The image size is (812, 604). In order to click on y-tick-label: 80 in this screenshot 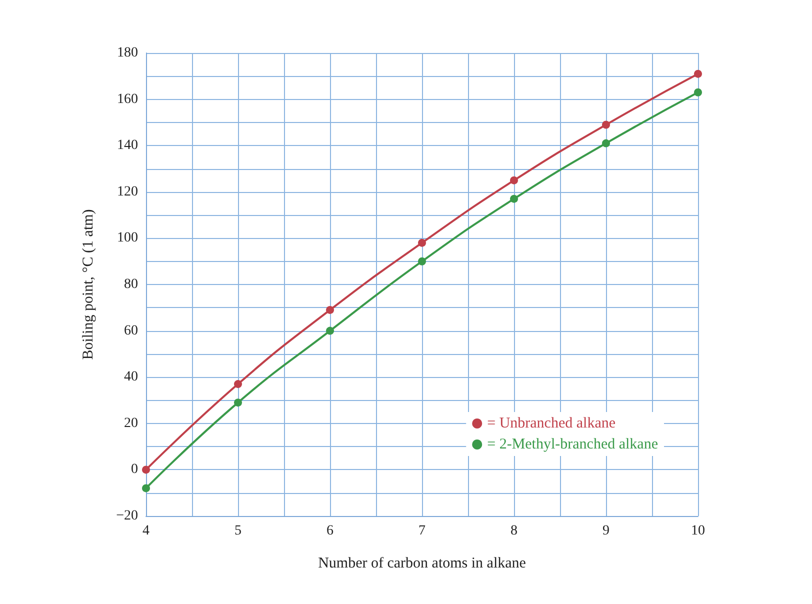, I will do `click(131, 284)`.